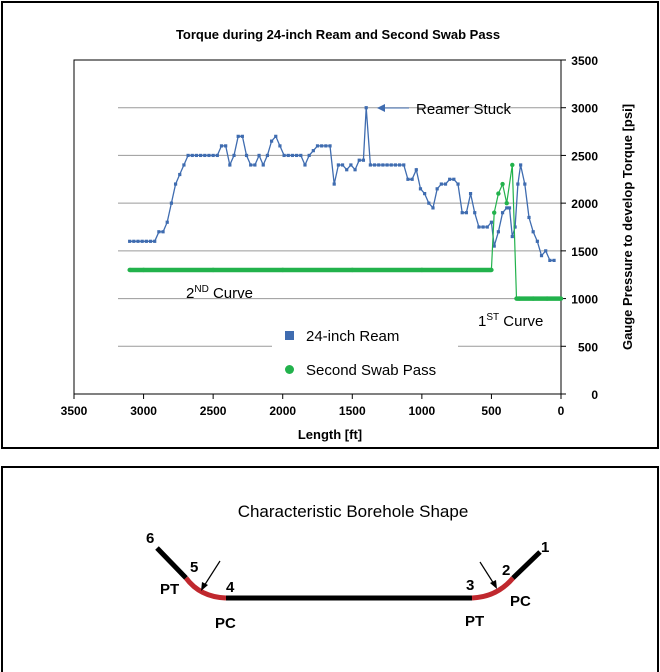 This screenshot has height=672, width=660. What do you see at coordinates (584, 61) in the screenshot?
I see `y-tick-label-3500: 3500` at bounding box center [584, 61].